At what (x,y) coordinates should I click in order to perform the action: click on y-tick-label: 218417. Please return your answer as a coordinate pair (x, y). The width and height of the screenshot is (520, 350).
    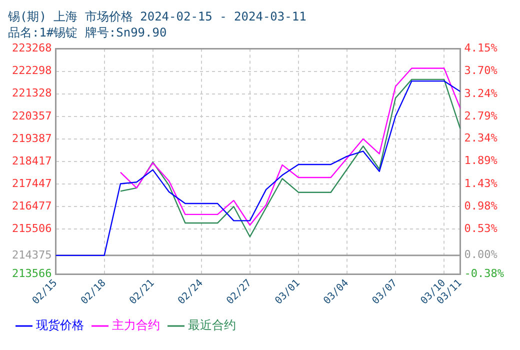
    Looking at the image, I should click on (32, 161).